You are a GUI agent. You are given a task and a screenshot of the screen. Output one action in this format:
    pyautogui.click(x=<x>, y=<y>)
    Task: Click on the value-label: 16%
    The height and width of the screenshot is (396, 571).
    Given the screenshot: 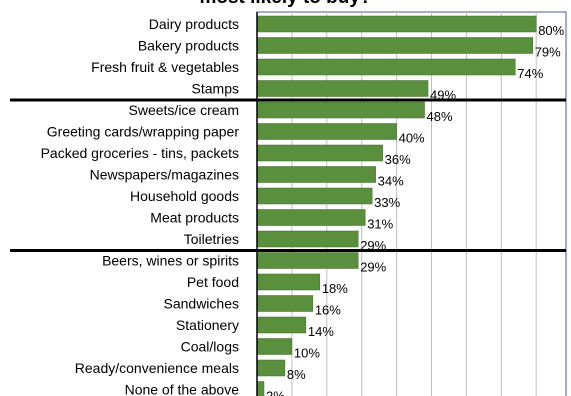 What is the action you would take?
    pyautogui.click(x=328, y=310)
    